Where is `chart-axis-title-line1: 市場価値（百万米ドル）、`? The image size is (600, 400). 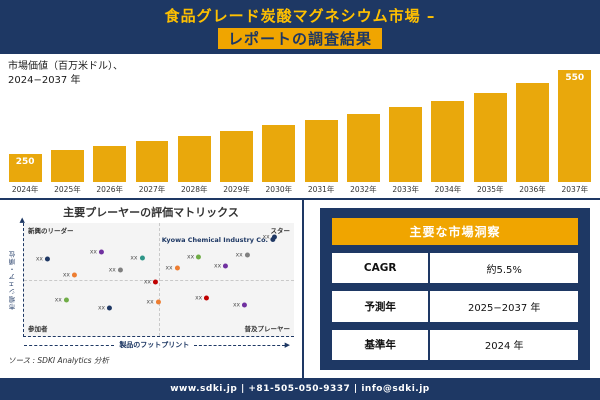 chart-axis-title-line1: 市場価値（百万米ドル）、 is located at coordinates (65, 66).